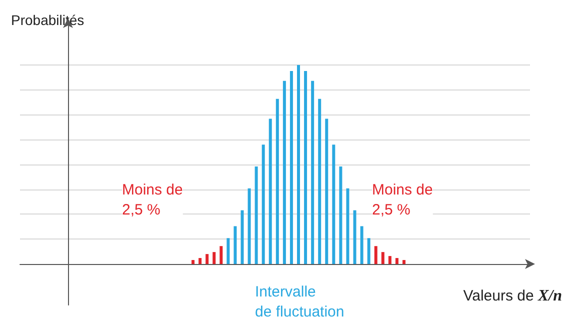  What do you see at coordinates (299, 302) in the screenshot?
I see `text: Intervalle de fluctuation` at bounding box center [299, 302].